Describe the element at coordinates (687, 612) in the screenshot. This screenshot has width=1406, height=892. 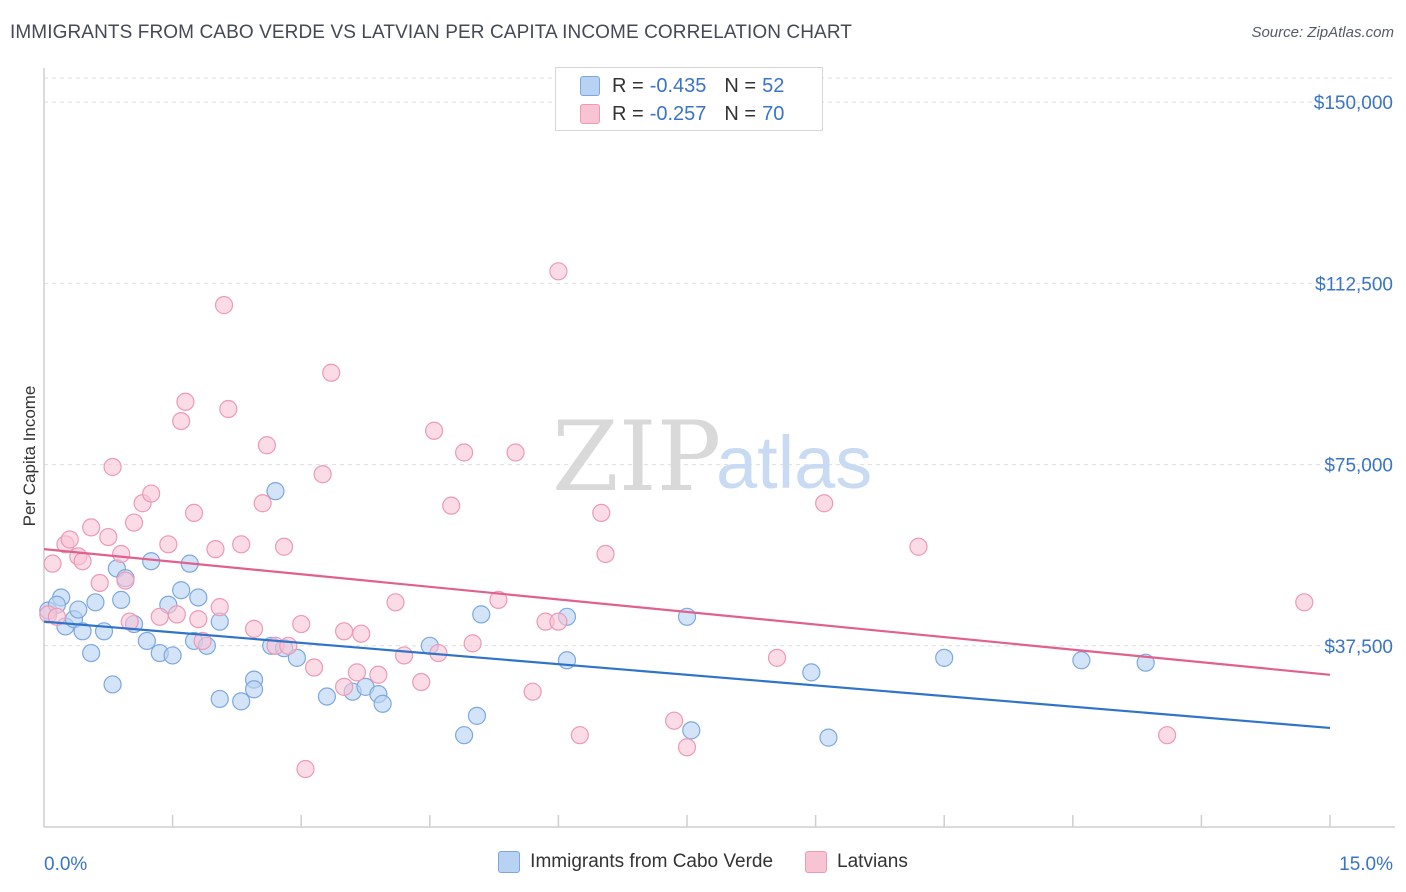
I see `trend-line-latvian` at that location.